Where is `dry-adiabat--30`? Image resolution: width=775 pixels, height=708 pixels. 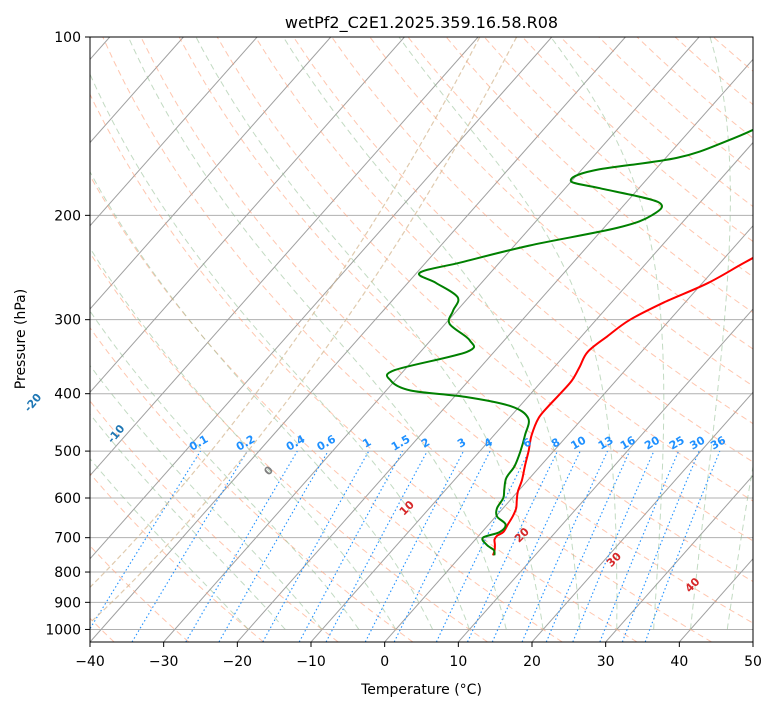
dry-adiabat--30 is located at coordinates (140, 593).